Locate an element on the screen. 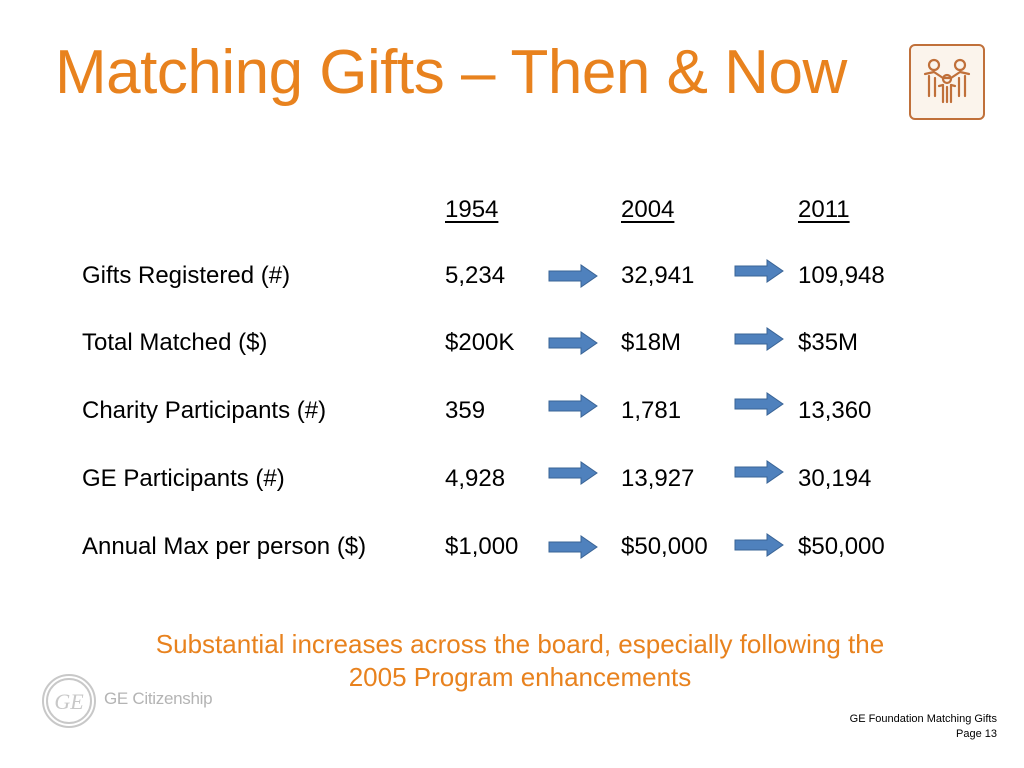  ge-participants-1954: 4,928 is located at coordinates (475, 478).